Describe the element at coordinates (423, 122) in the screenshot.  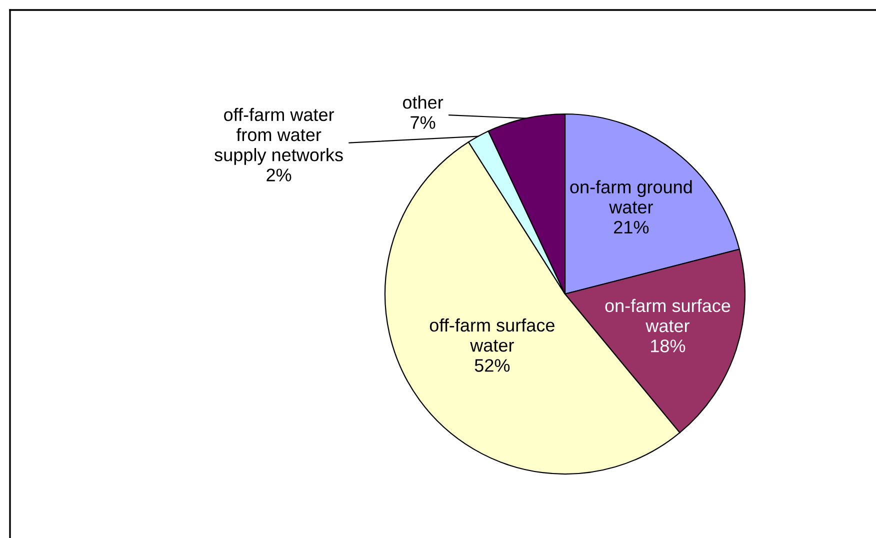
I see `data-label: 7%` at that location.